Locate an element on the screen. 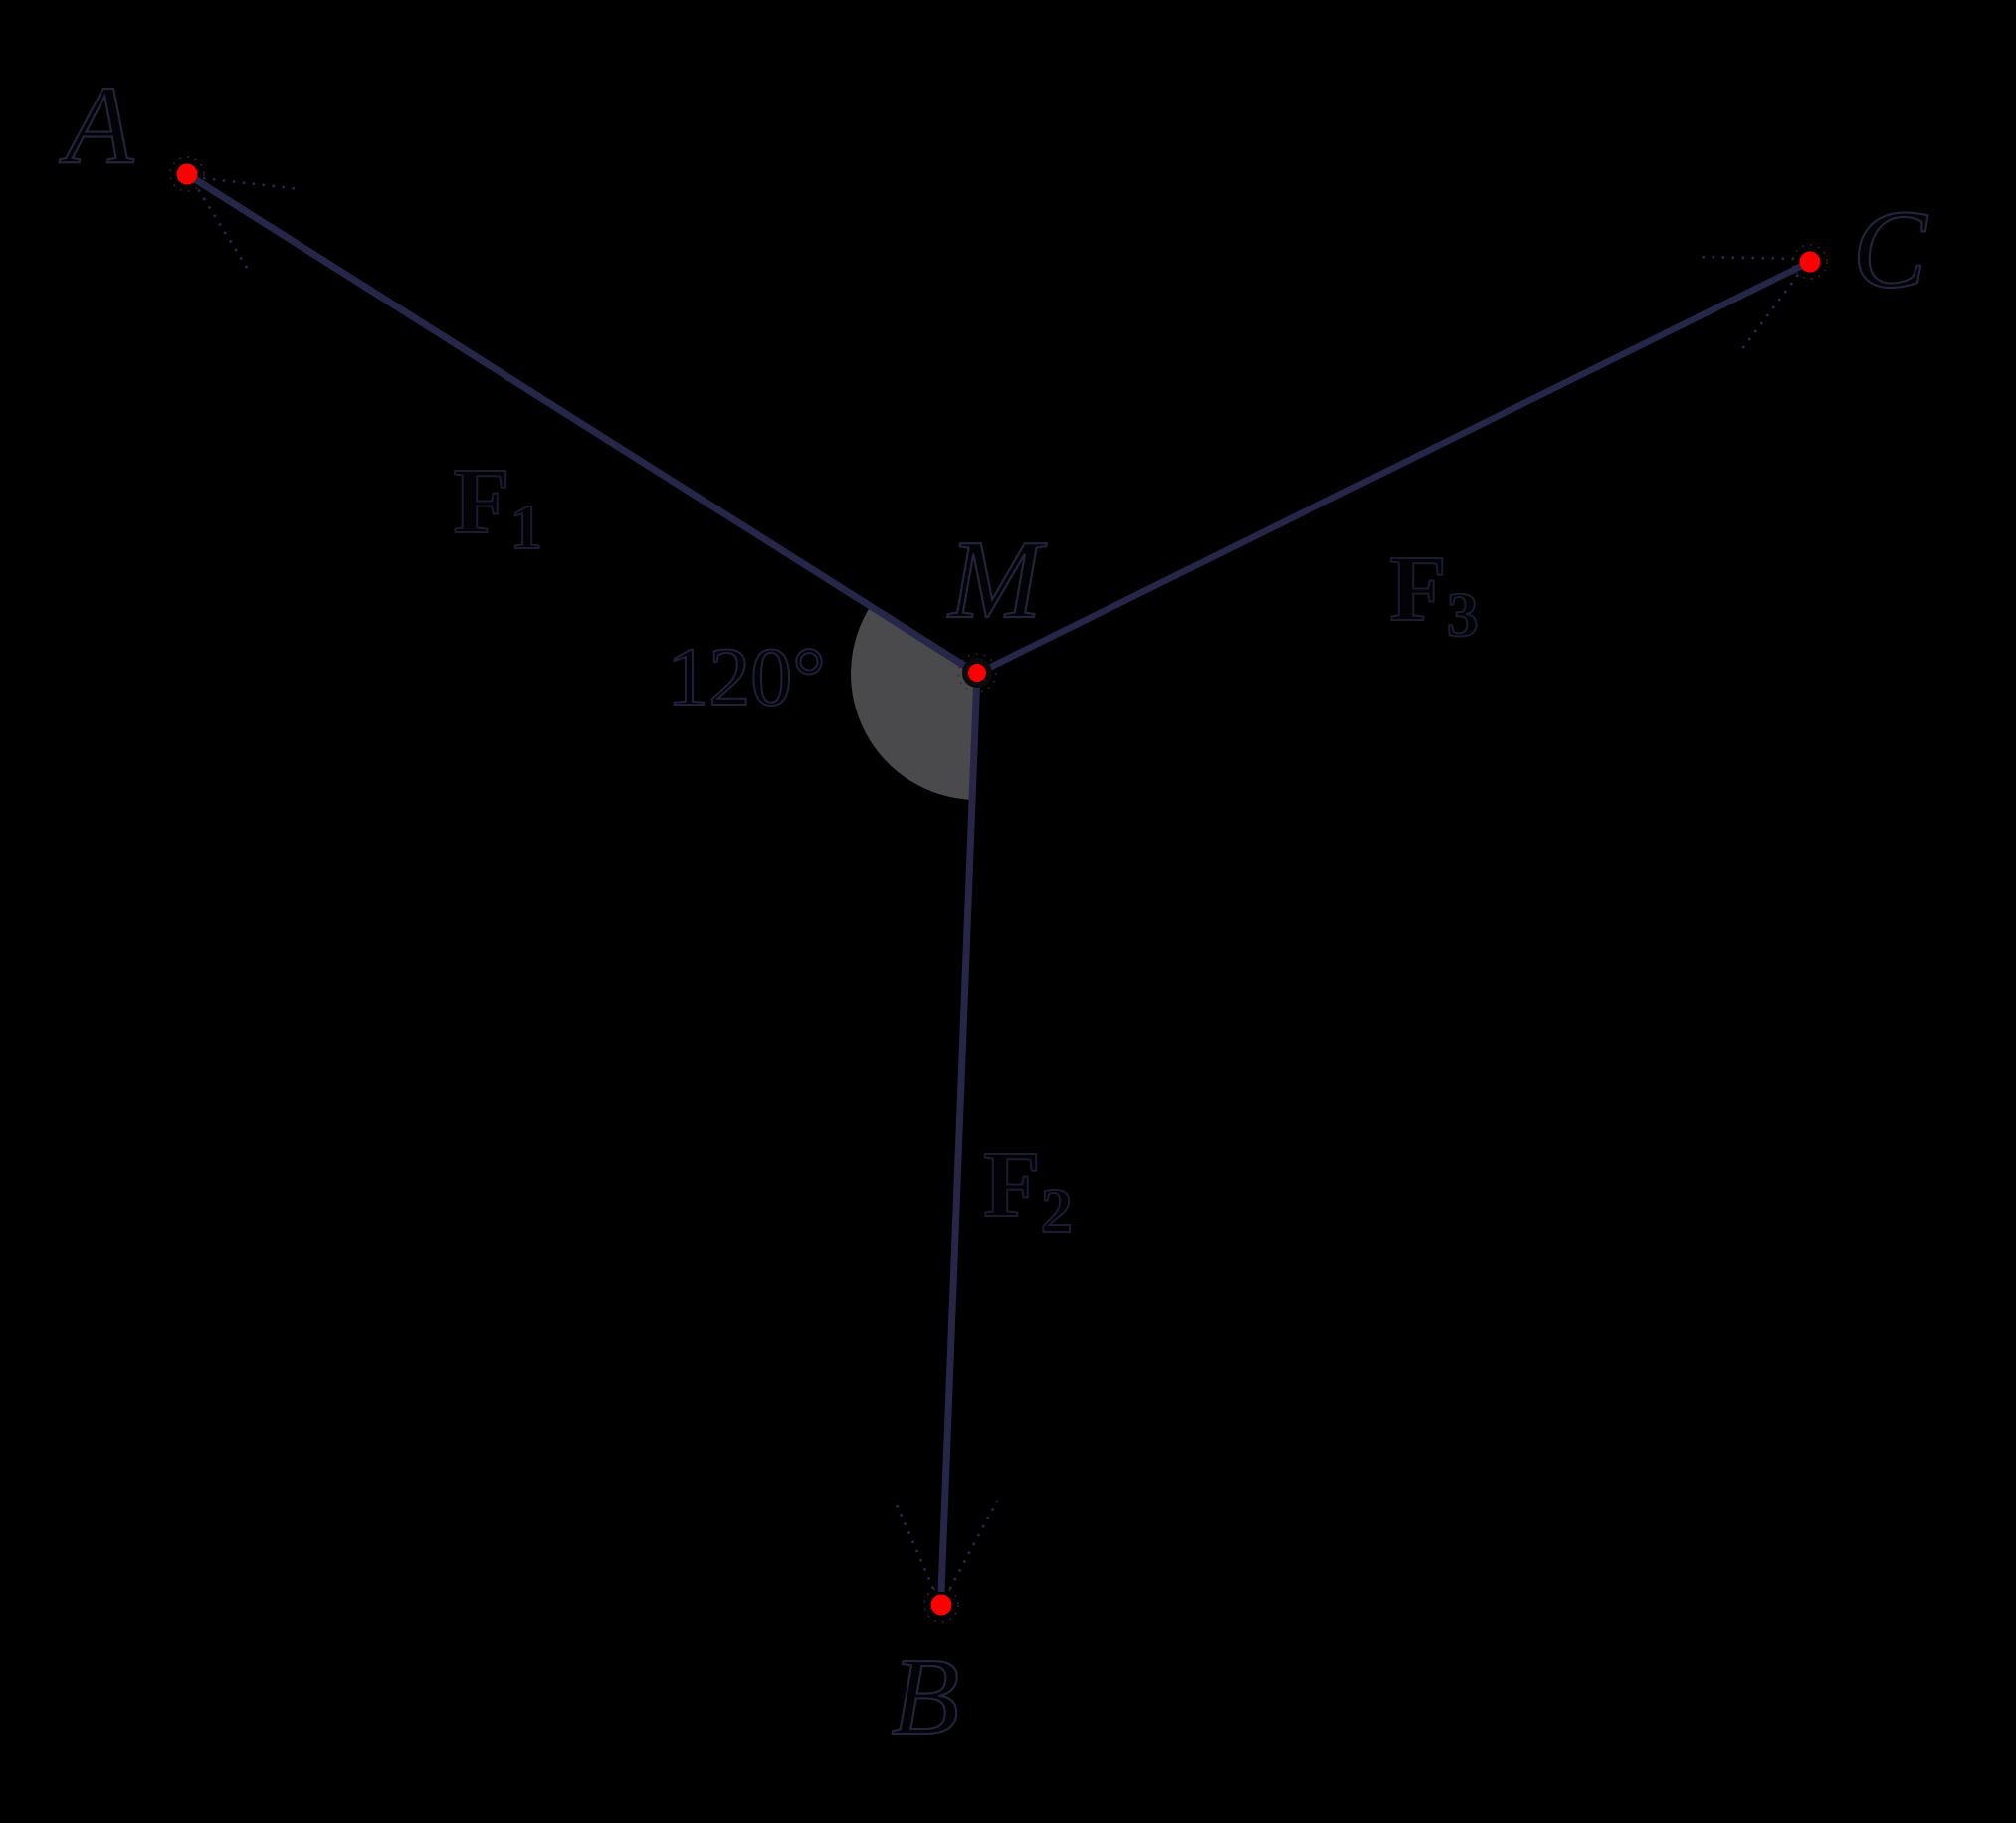  point-C is located at coordinates (1810, 262).